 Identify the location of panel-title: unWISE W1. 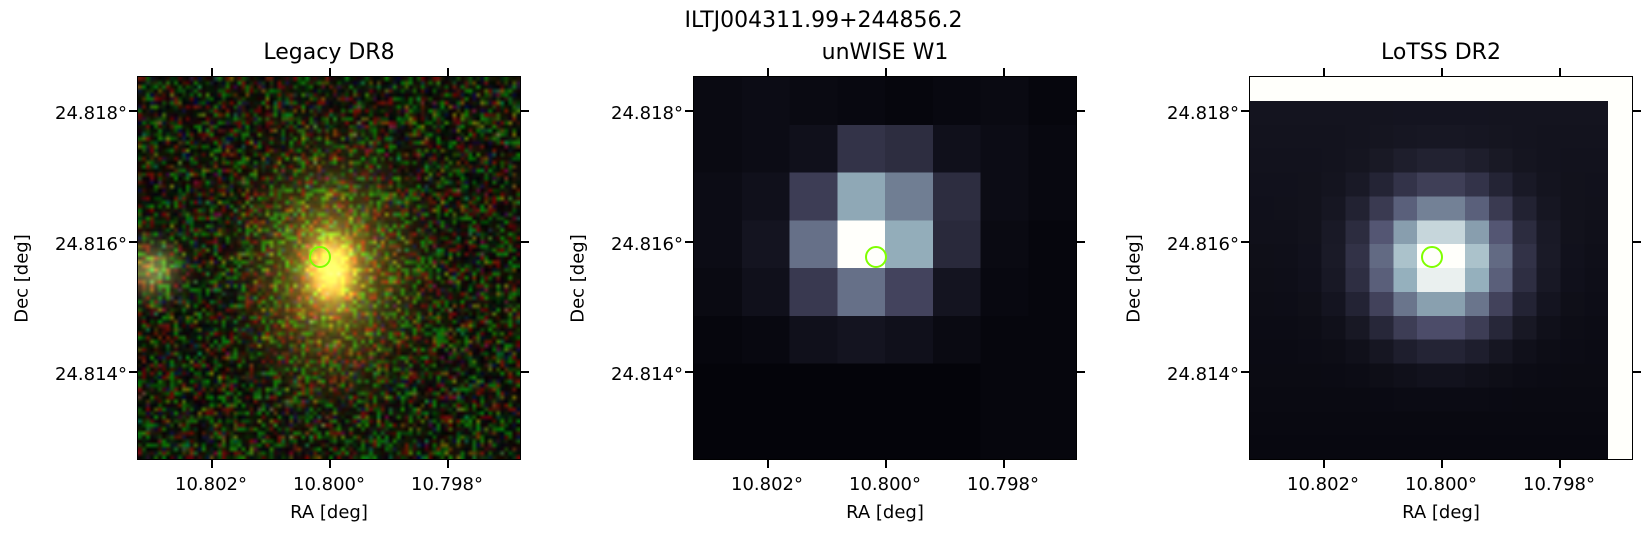
(885, 52).